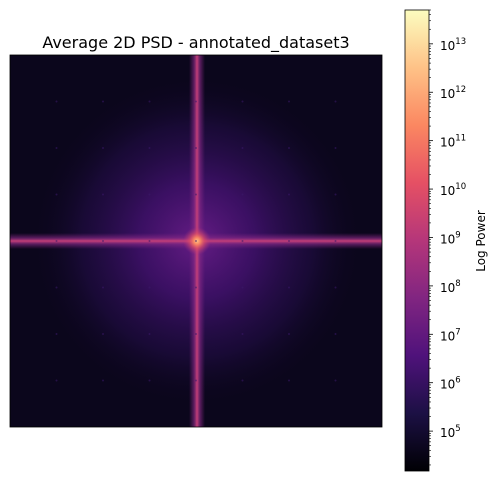 This screenshot has width=499, height=482. Describe the element at coordinates (457, 429) in the screenshot. I see `colorbar-tick-label-exponent: 5` at that location.